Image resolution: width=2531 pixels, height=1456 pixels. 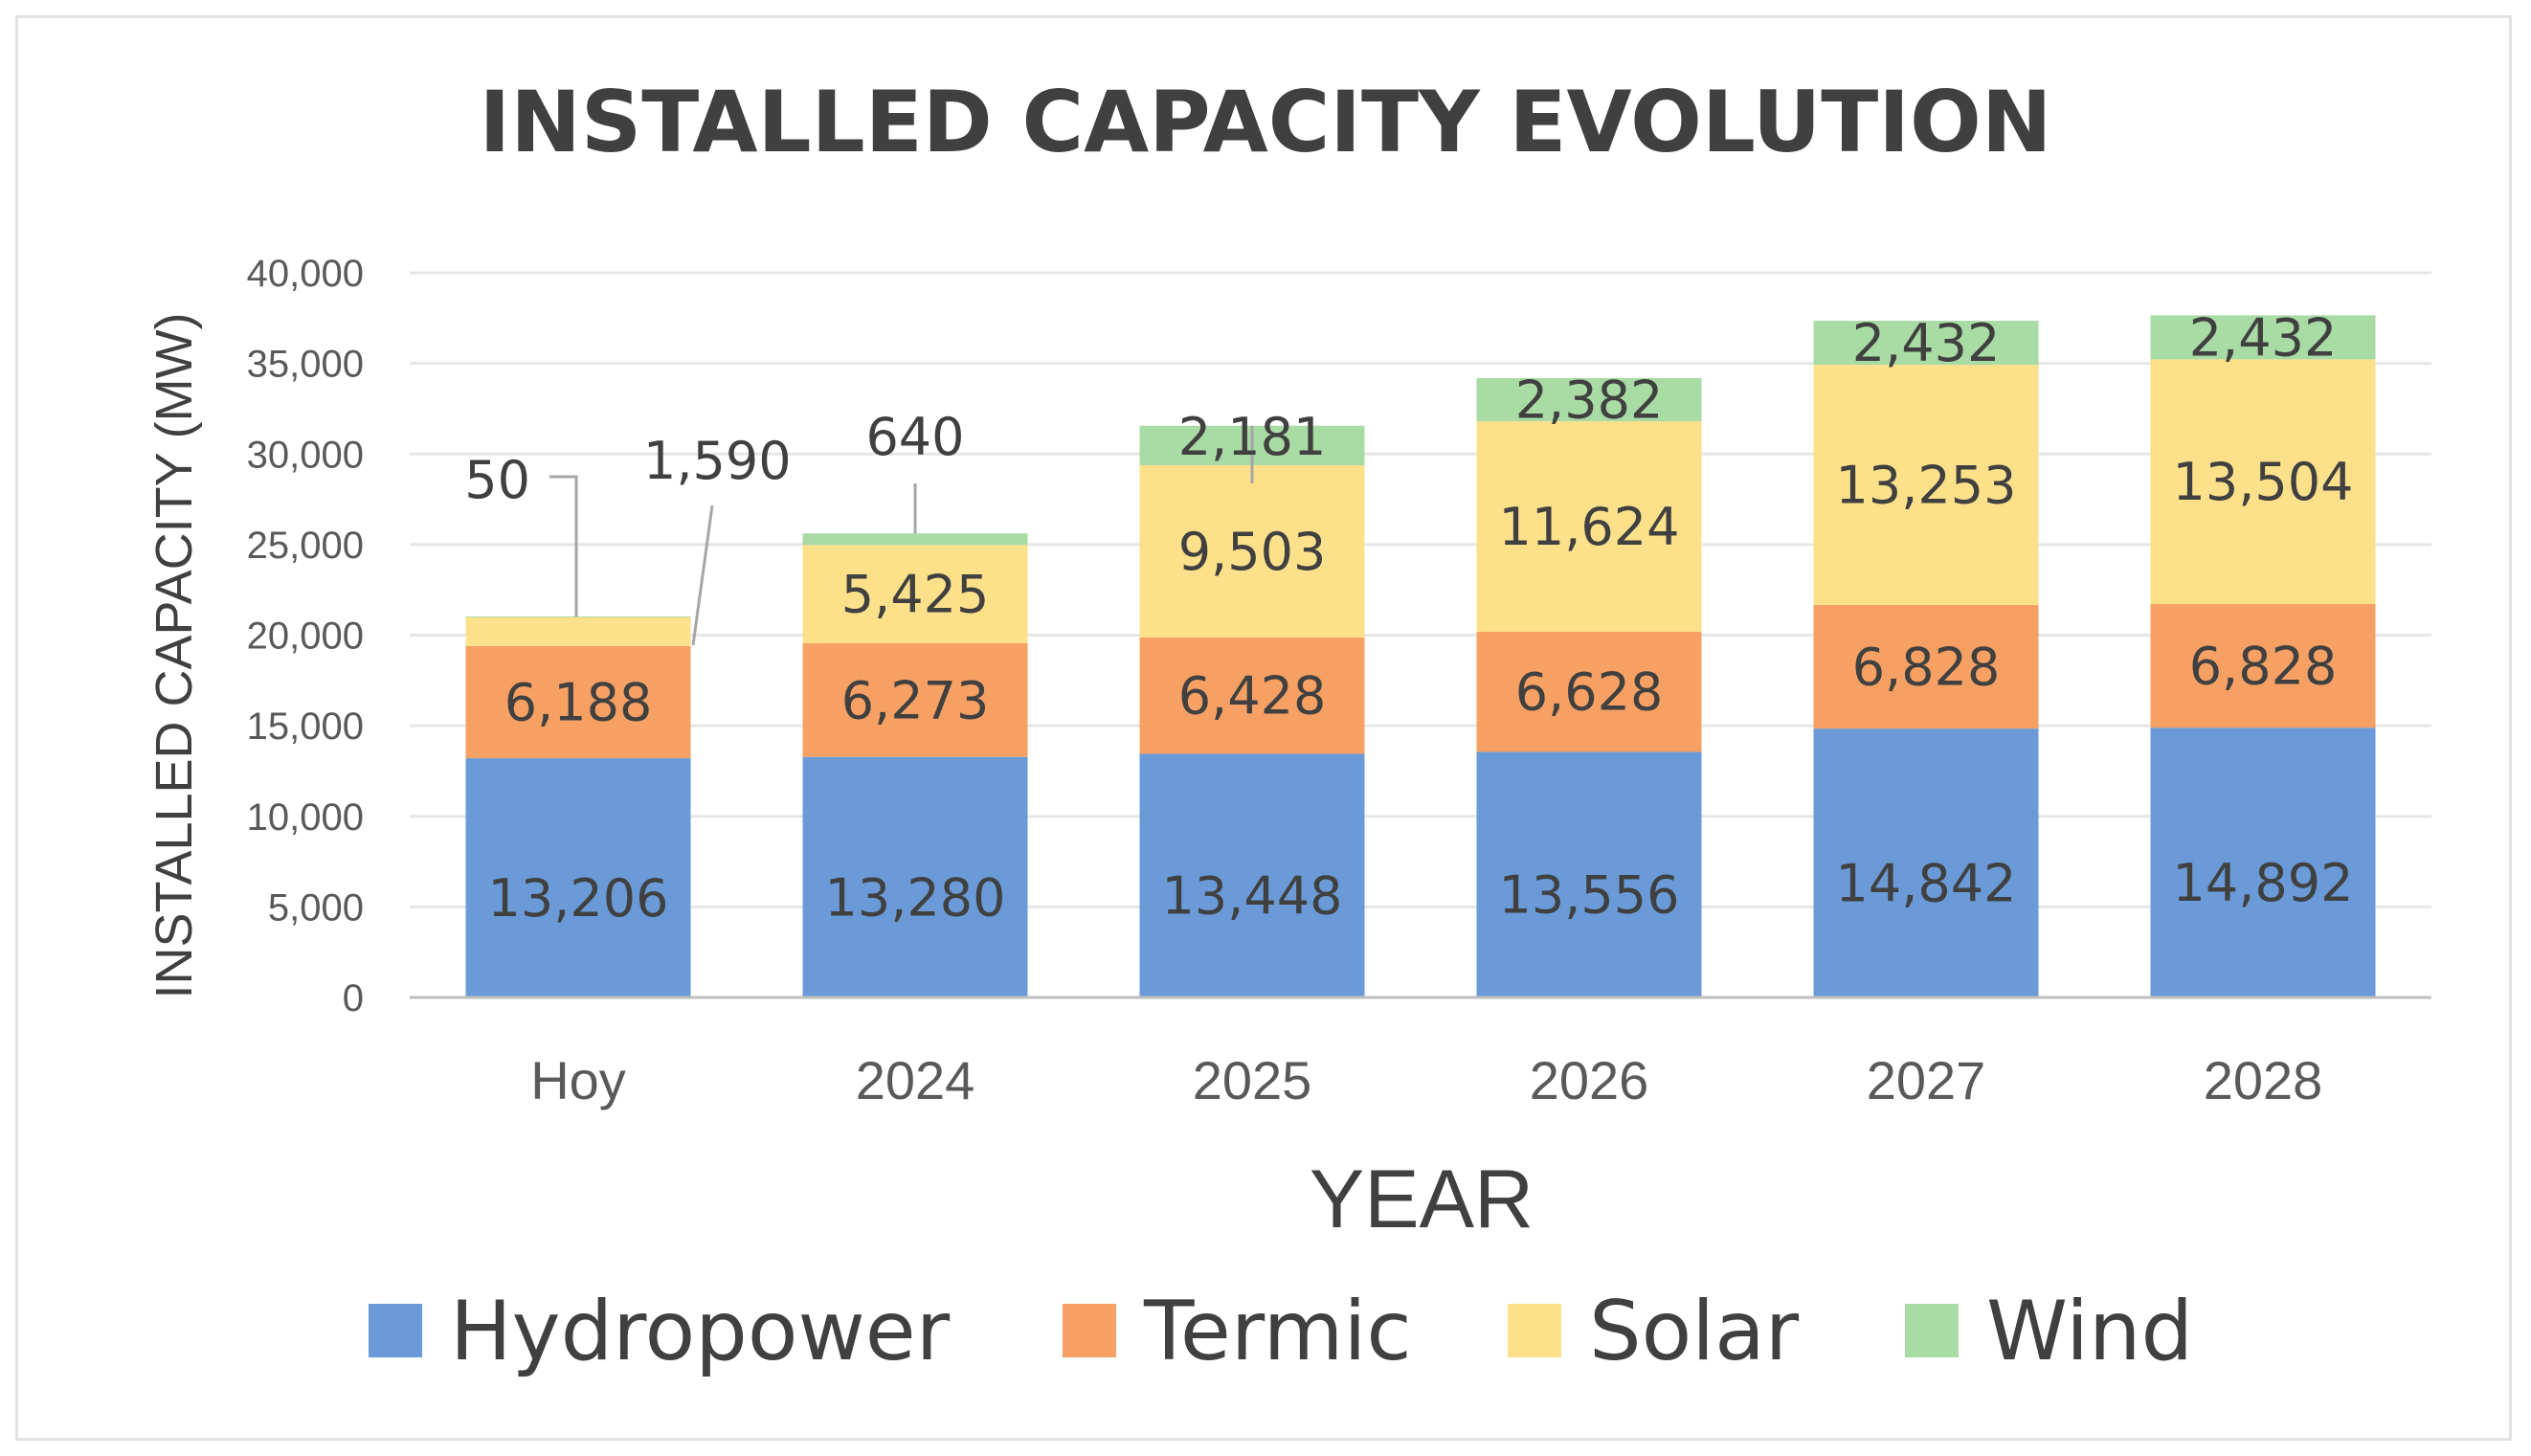 I want to click on x-axis-categories: Hoy 2024 2025 2026 2027 2028, so click(x=1426, y=1080).